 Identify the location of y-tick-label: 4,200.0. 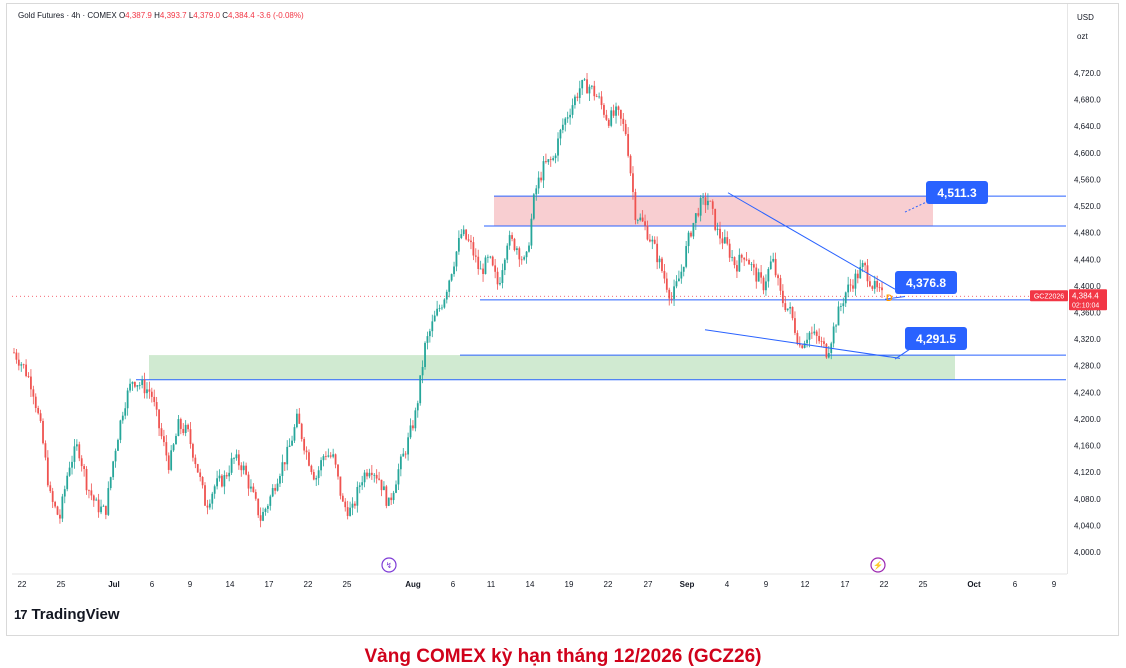
(1087, 419).